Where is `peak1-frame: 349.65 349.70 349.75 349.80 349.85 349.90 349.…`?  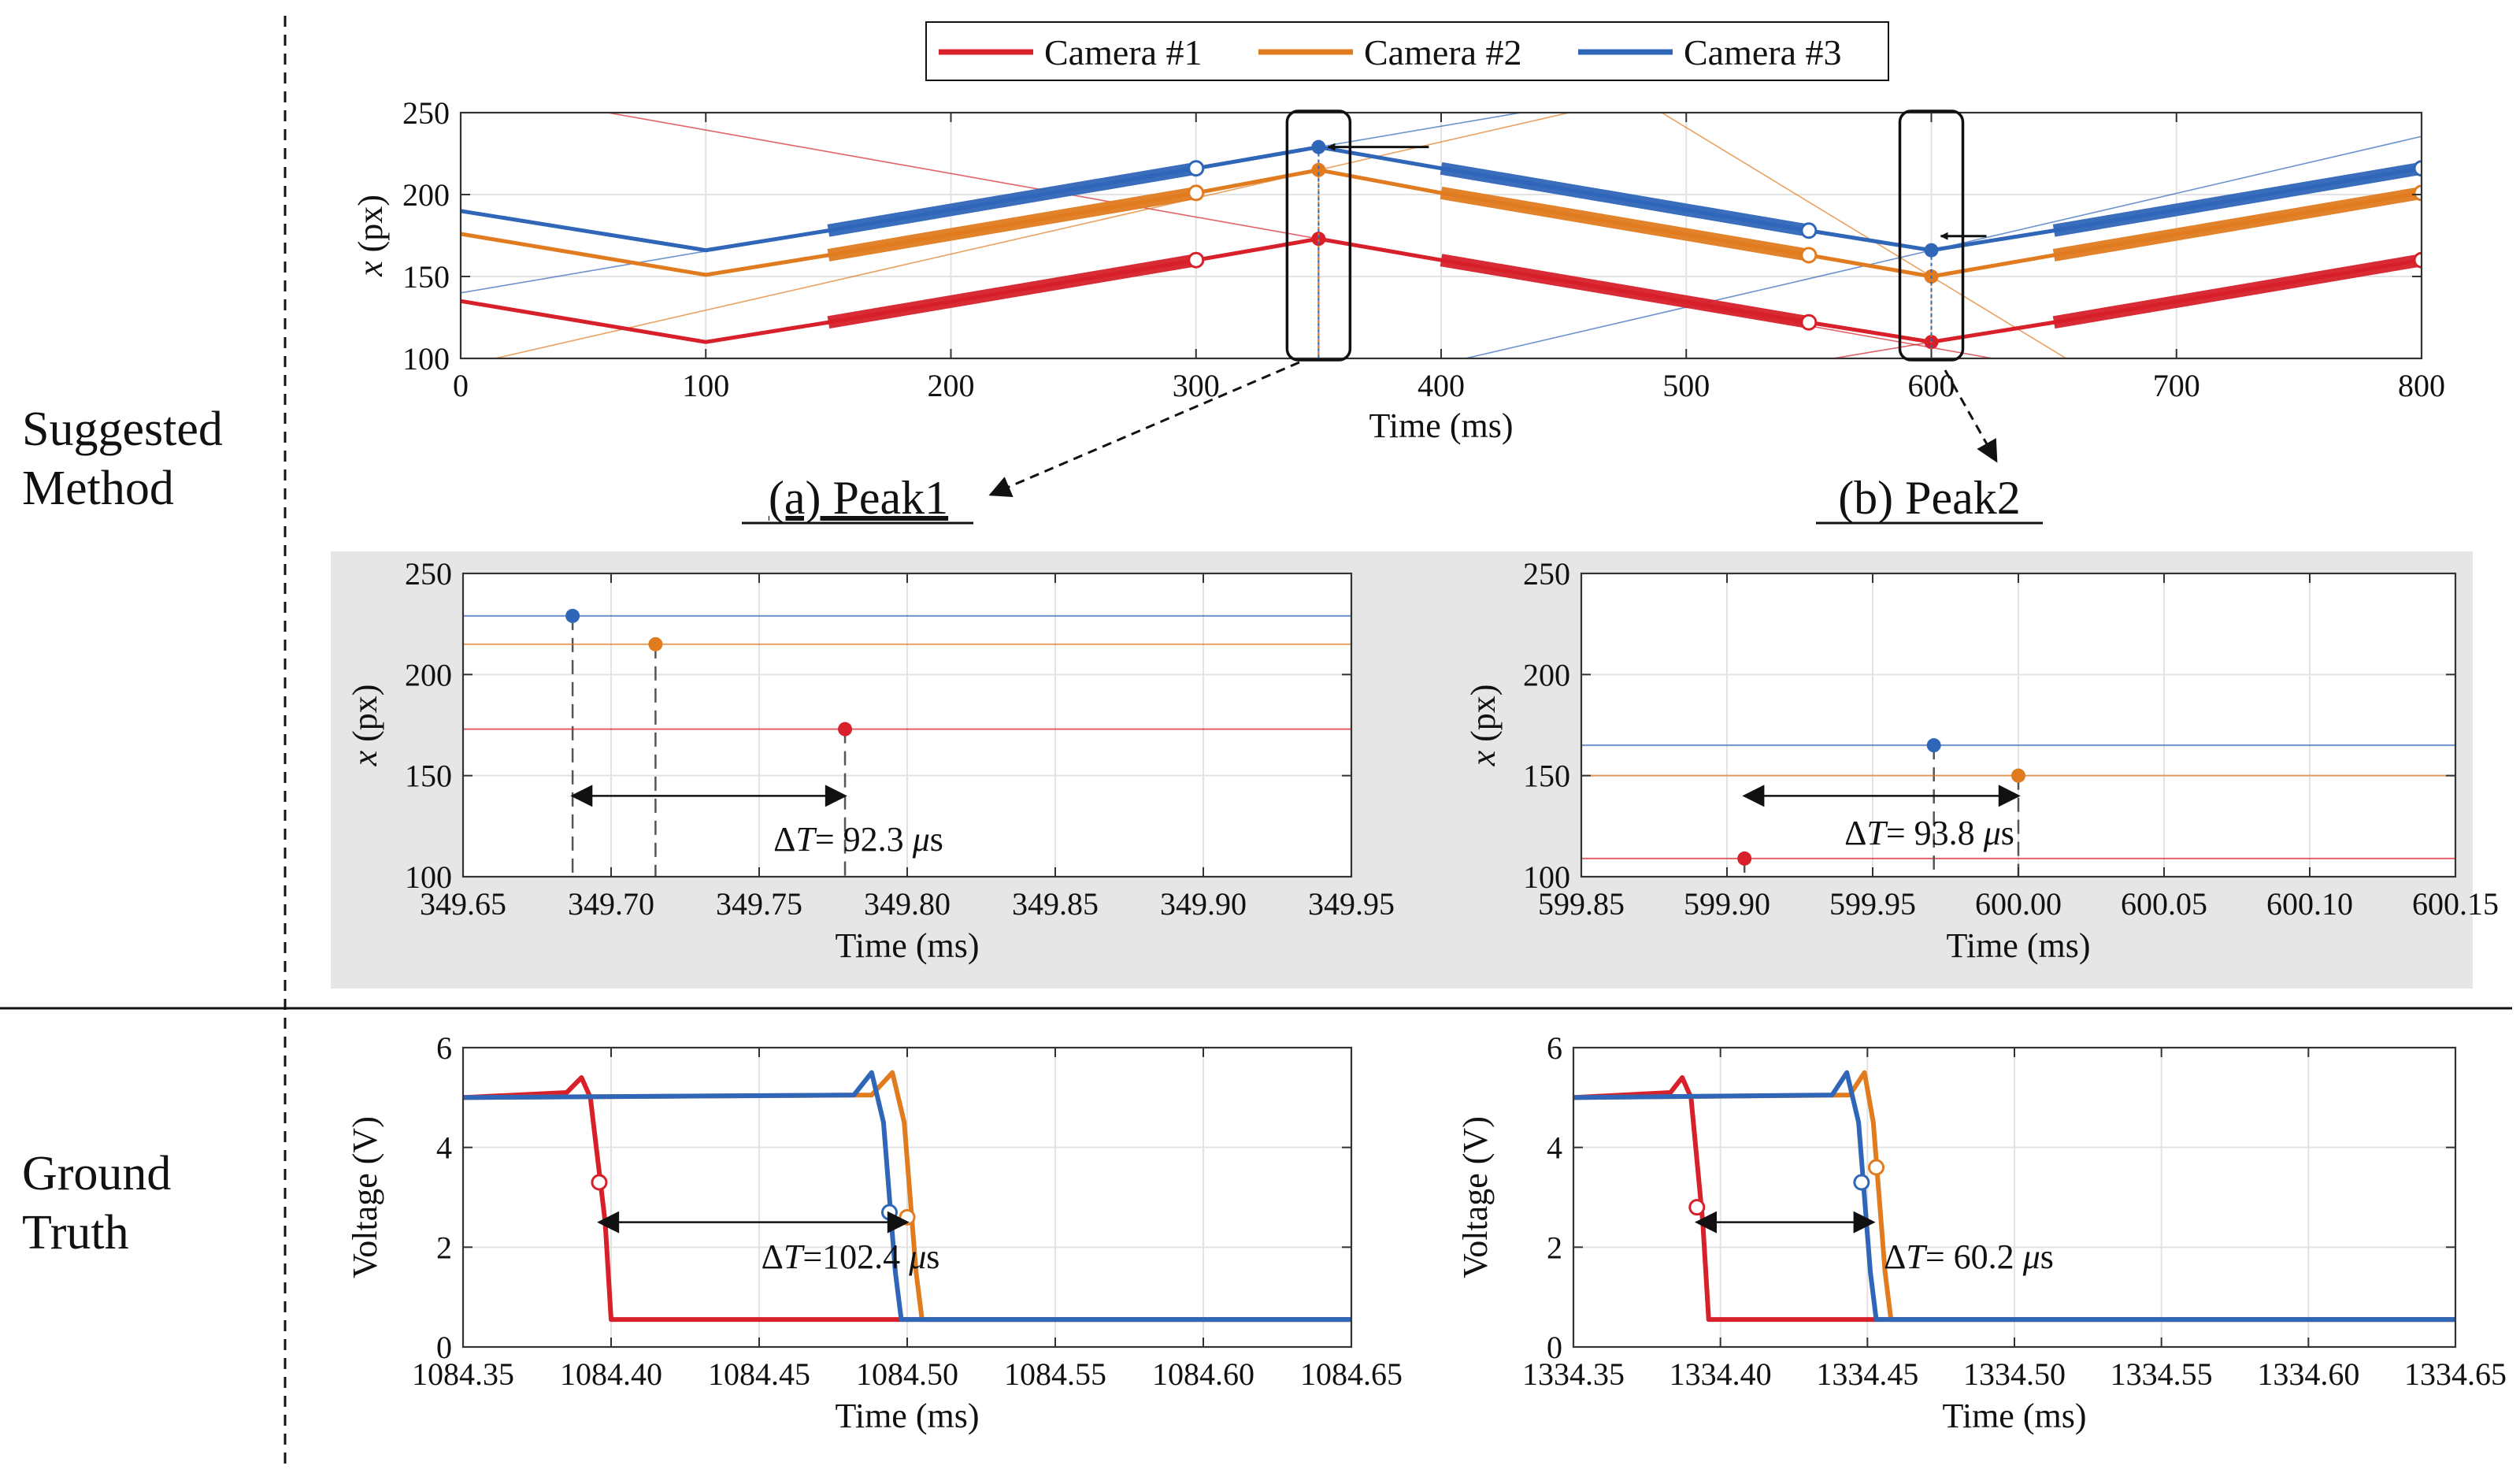 peak1-frame: 349.65 349.70 349.75 349.80 349.85 349.90 349.… is located at coordinates (870, 761).